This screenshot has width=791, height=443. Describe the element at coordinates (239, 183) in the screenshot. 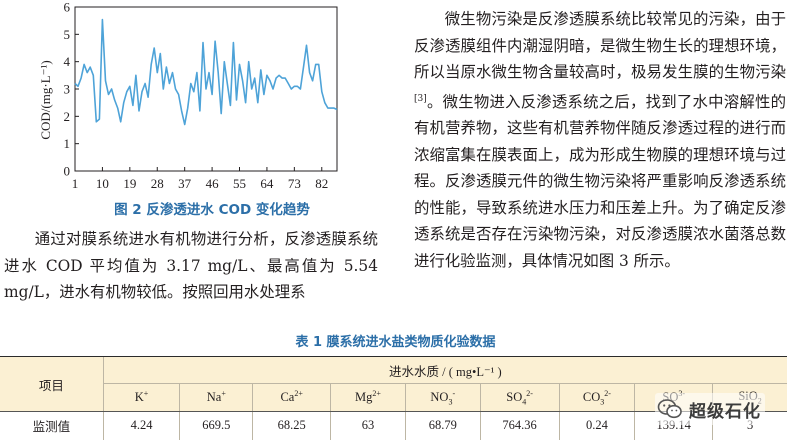

I see `x-tick-label: 55` at that location.